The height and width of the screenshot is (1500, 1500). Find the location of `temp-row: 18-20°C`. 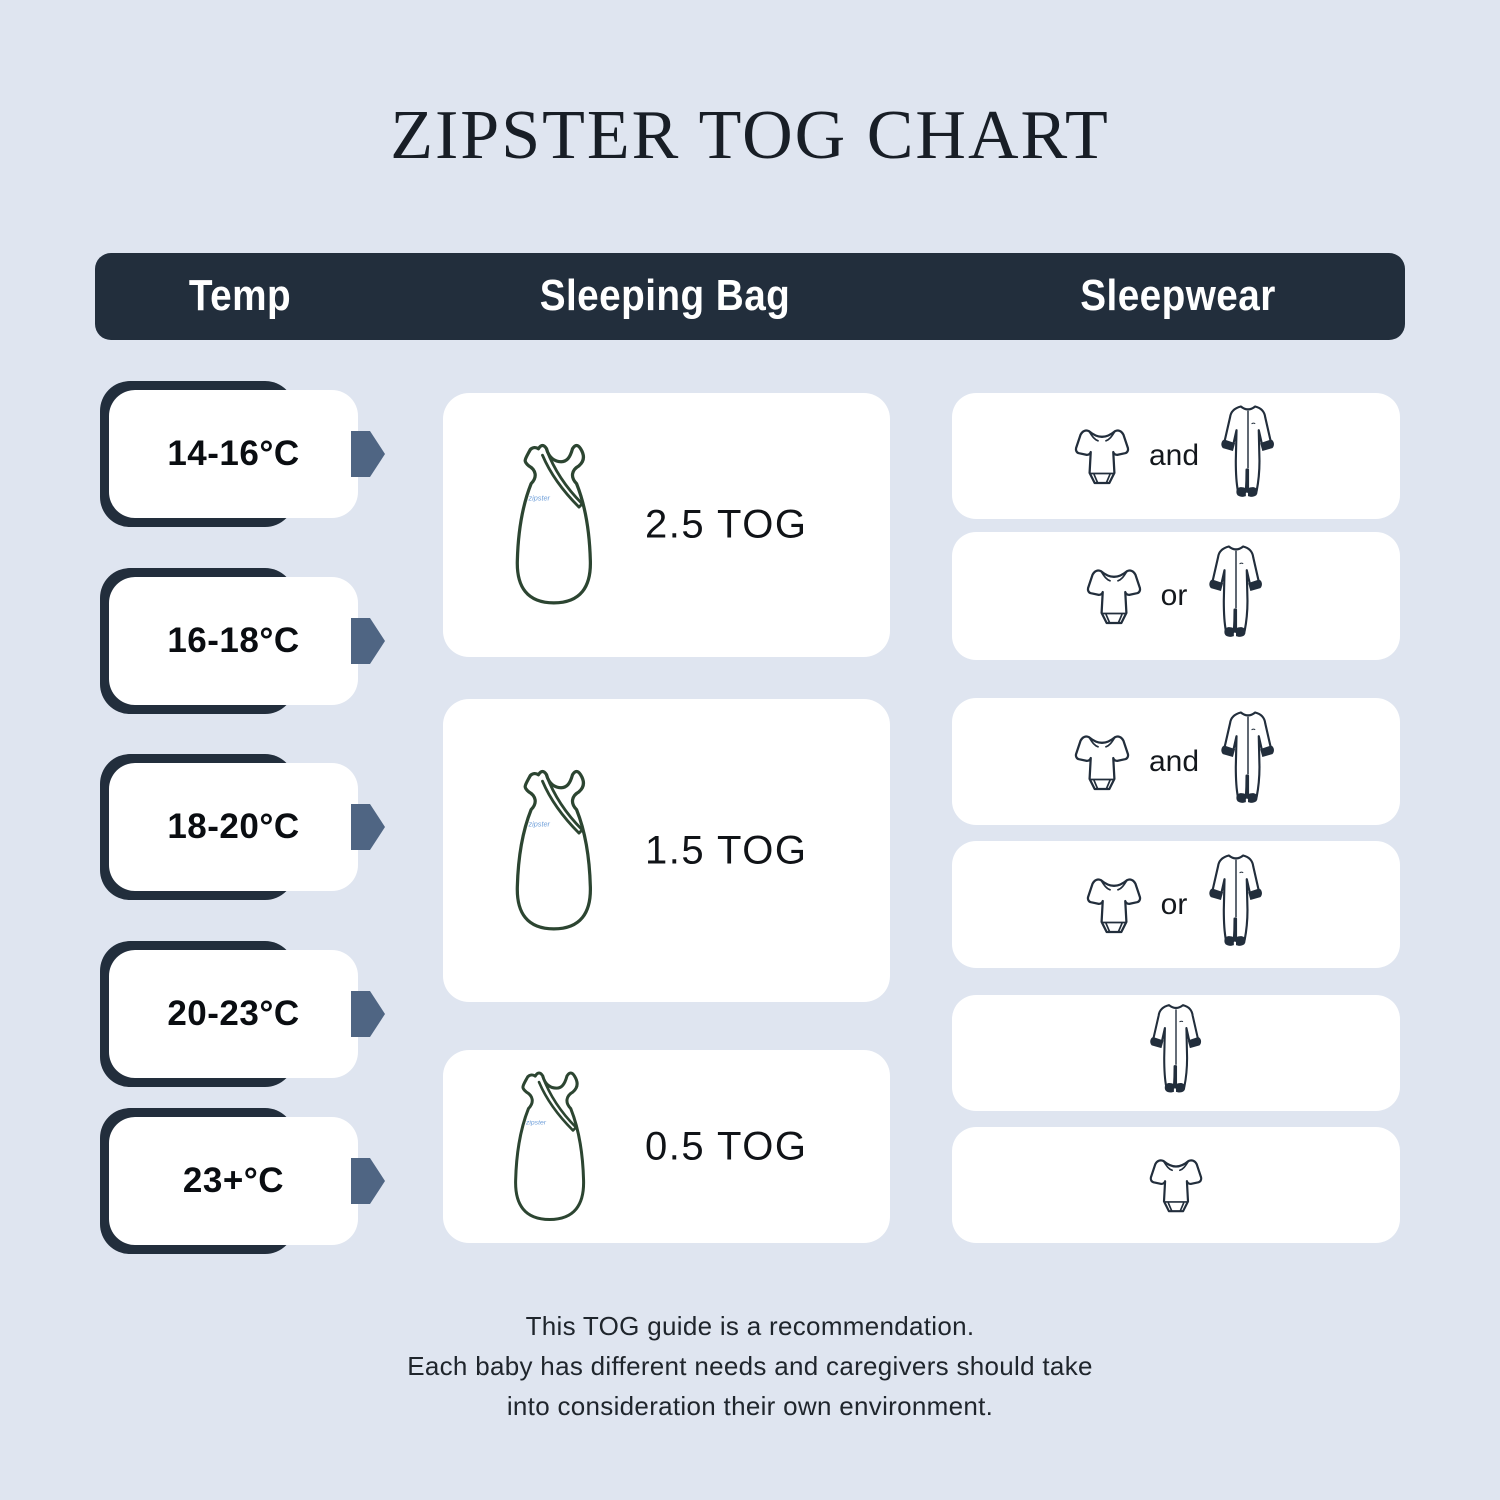

temp-row: 18-20°C is located at coordinates (250, 827).